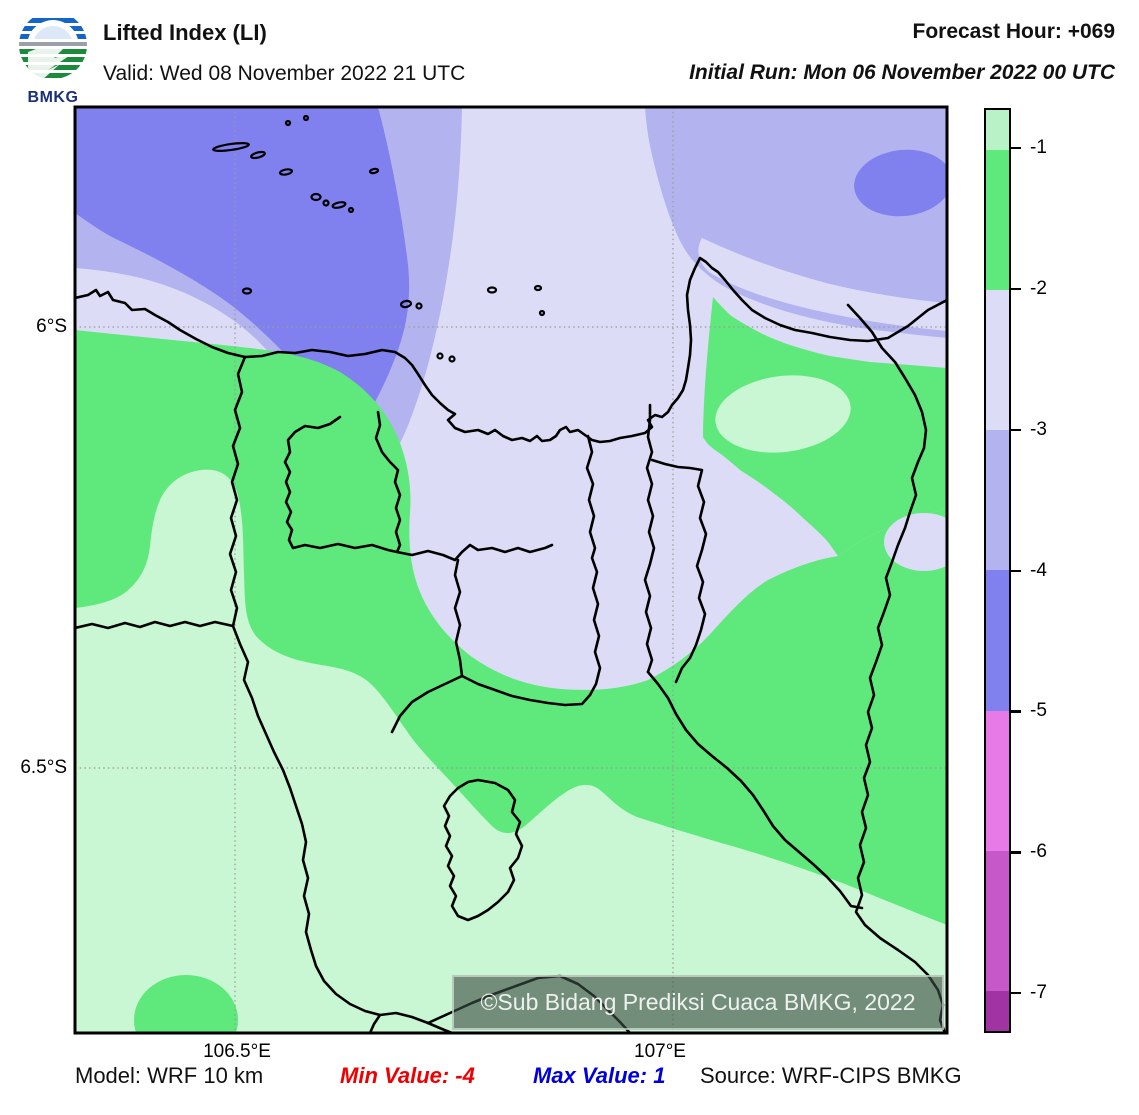  Describe the element at coordinates (902, 72) in the screenshot. I see `initial-run-label: Initial Run: Mon 06 November 2022 00 UTC` at that location.